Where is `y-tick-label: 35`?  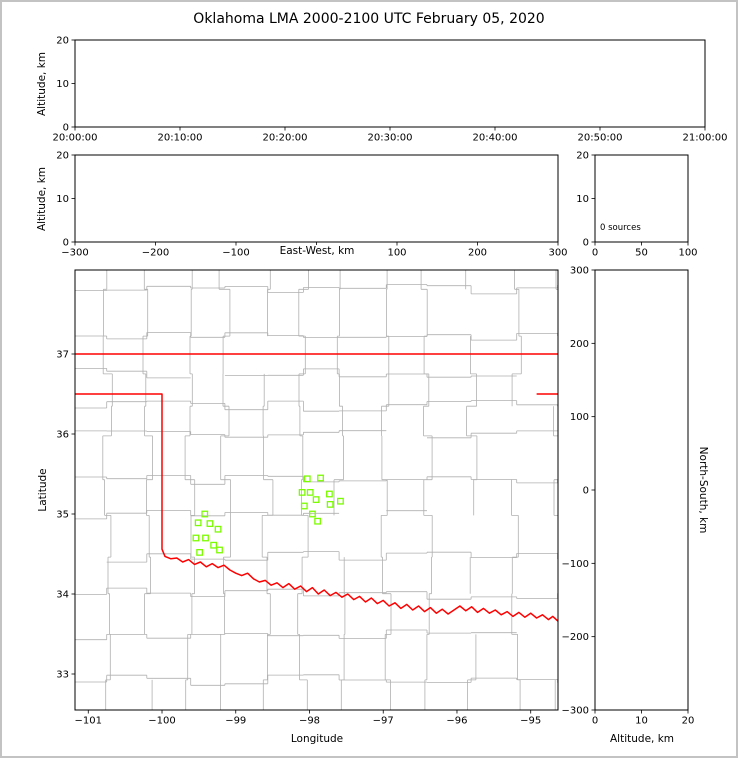
y-tick-label: 35 is located at coordinates (62, 515).